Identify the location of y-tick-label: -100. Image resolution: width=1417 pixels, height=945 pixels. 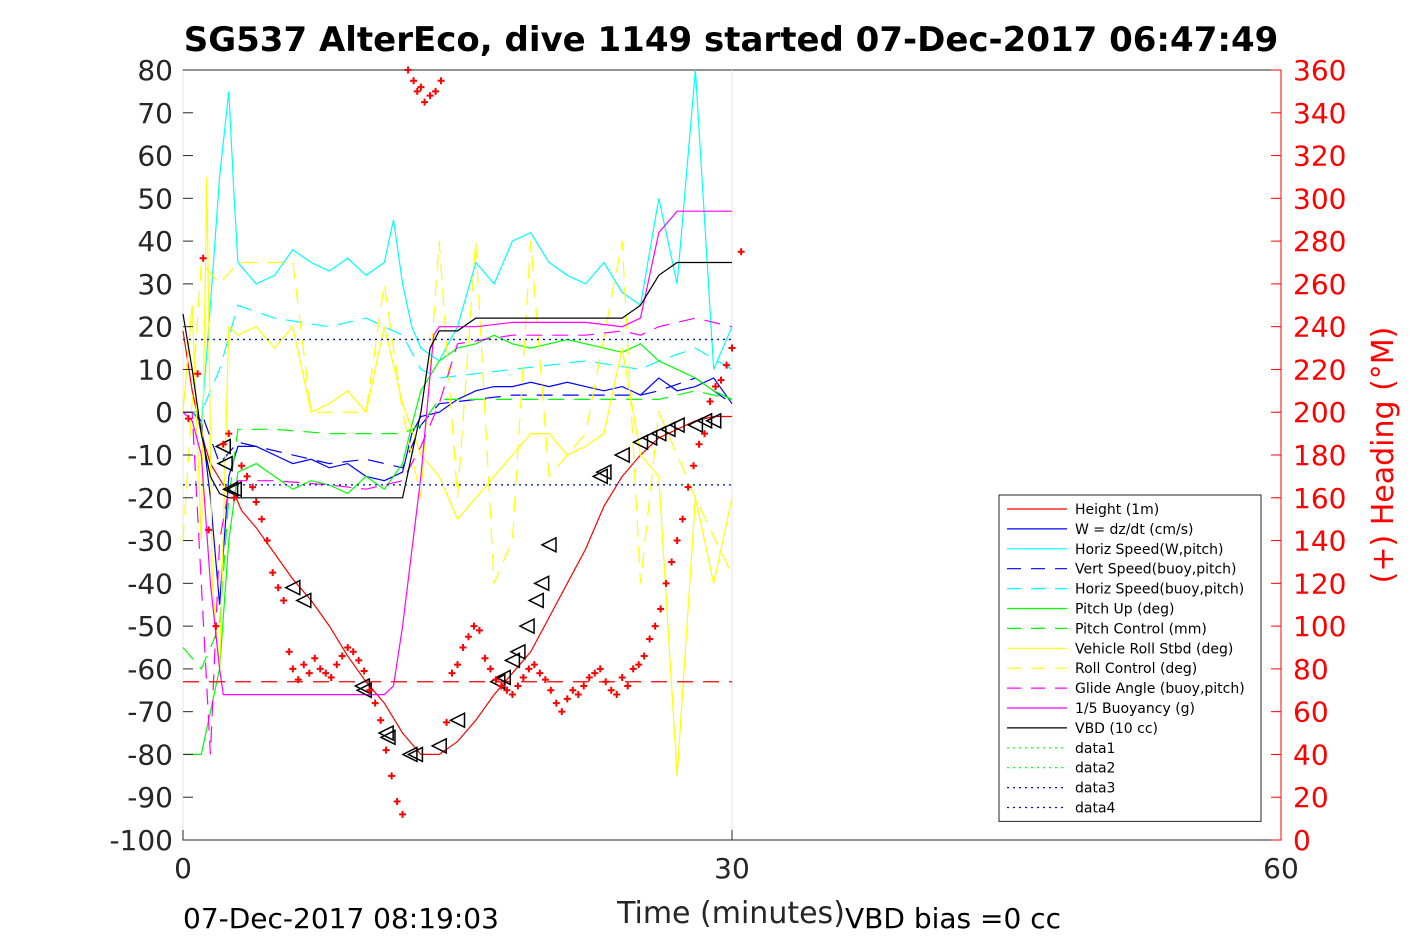
(141, 840).